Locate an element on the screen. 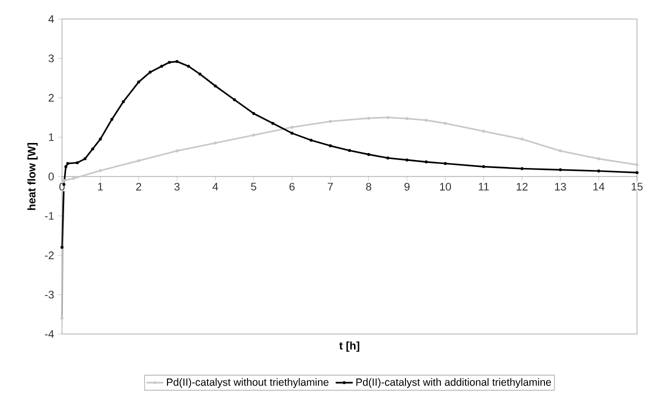 Image resolution: width=651 pixels, height=404 pixels. x-tick-label: 13 is located at coordinates (560, 186).